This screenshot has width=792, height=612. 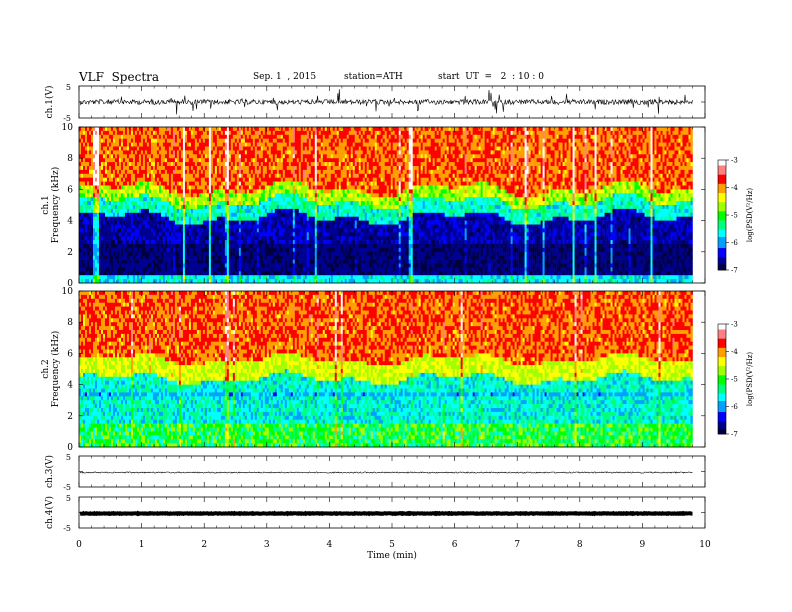 I want to click on ch3-waveform-line, so click(x=386, y=472).